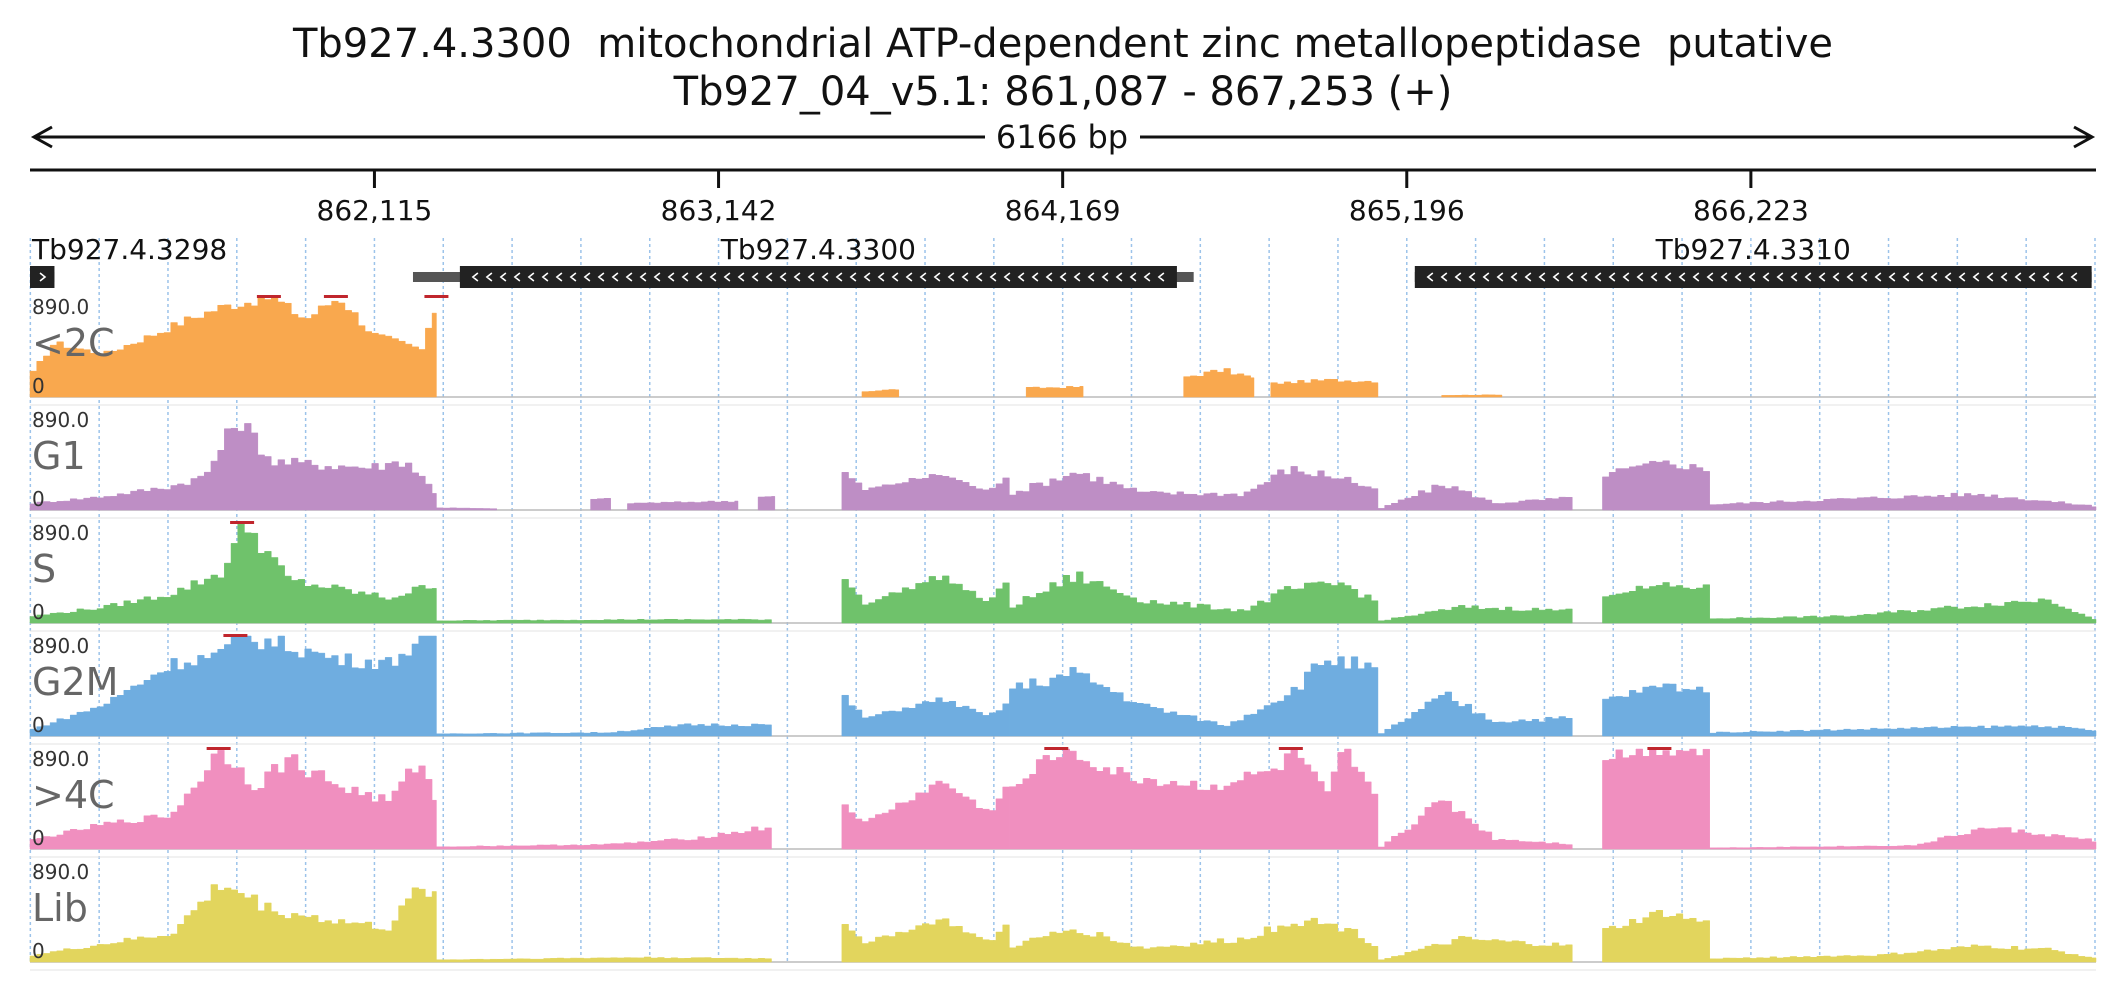 This screenshot has height=1000, width=2126. I want to click on span-label: 6166 bp, so click(1062, 137).